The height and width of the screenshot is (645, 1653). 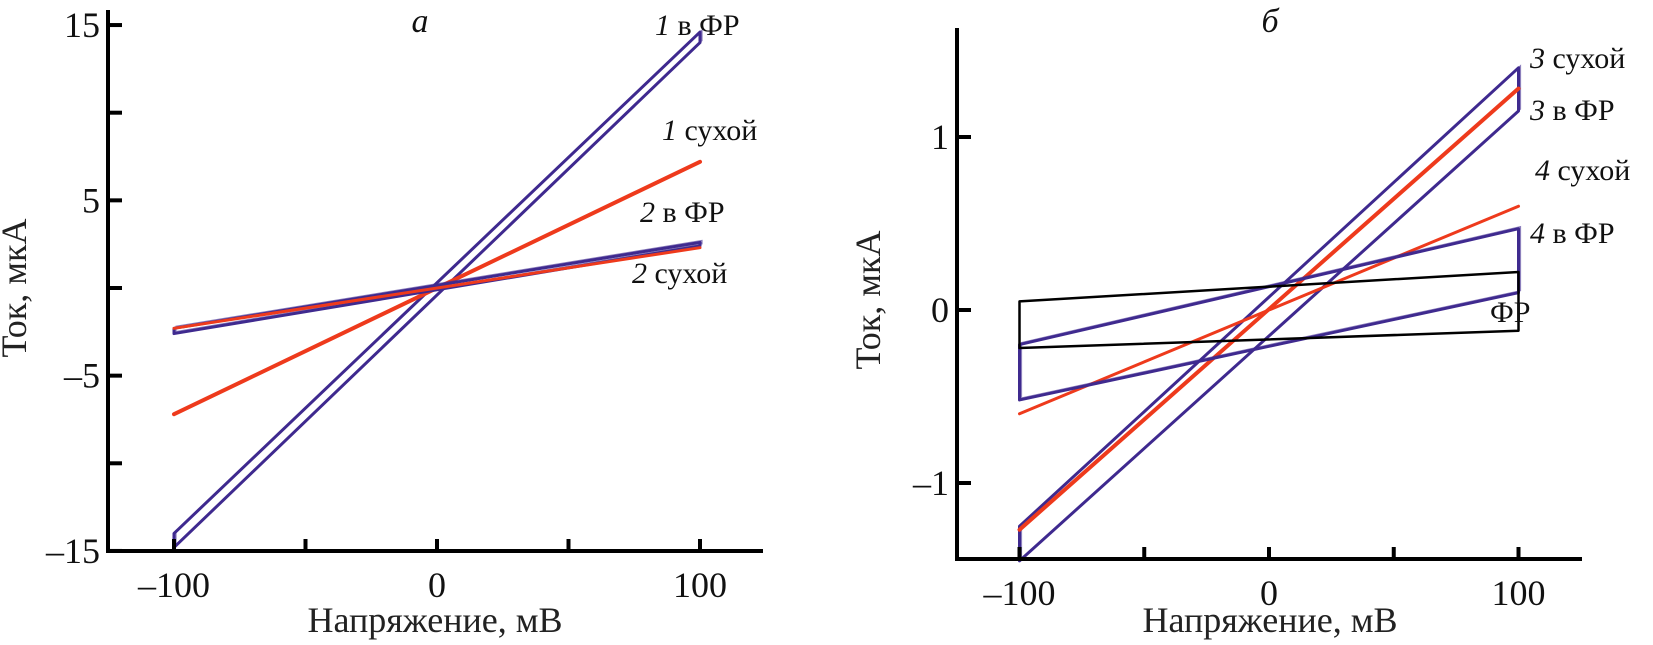 What do you see at coordinates (72, 551) in the screenshot?
I see `y-tick-label: –15` at bounding box center [72, 551].